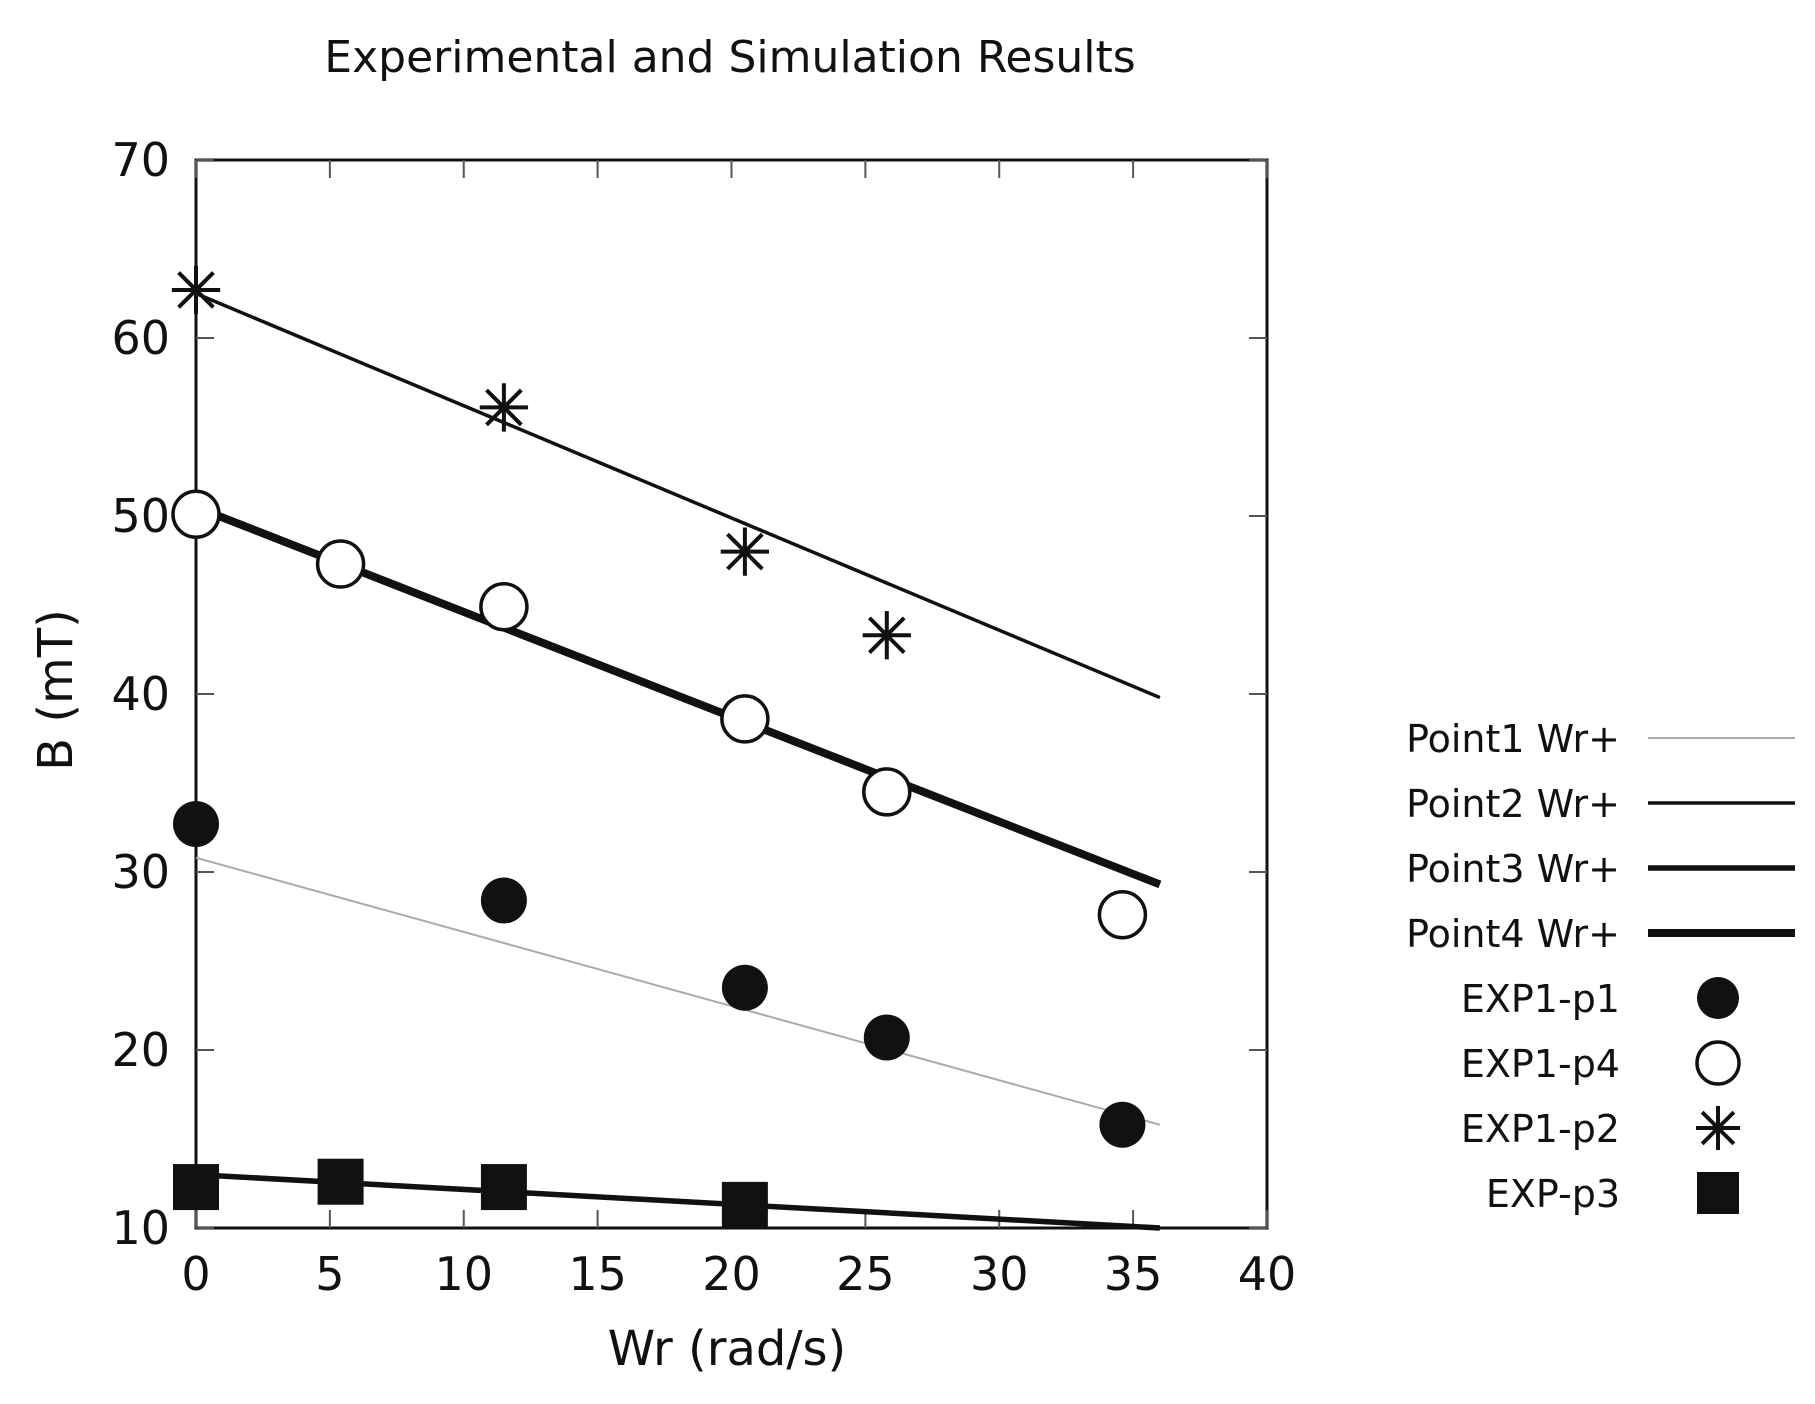  I want to click on legend-label: Point3 Wr+, so click(1513, 869).